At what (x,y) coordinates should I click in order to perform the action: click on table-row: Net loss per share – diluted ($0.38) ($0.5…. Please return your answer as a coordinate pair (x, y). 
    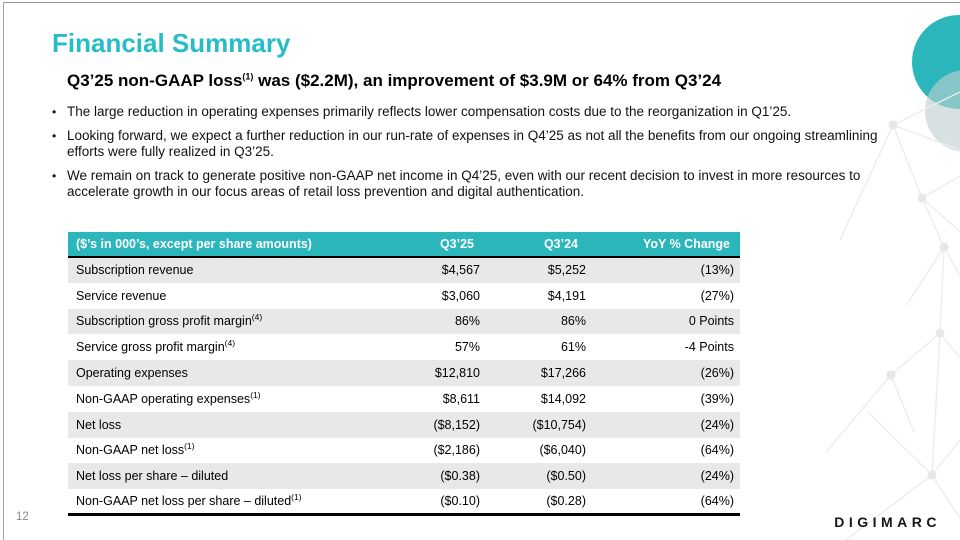
    Looking at the image, I should click on (404, 476).